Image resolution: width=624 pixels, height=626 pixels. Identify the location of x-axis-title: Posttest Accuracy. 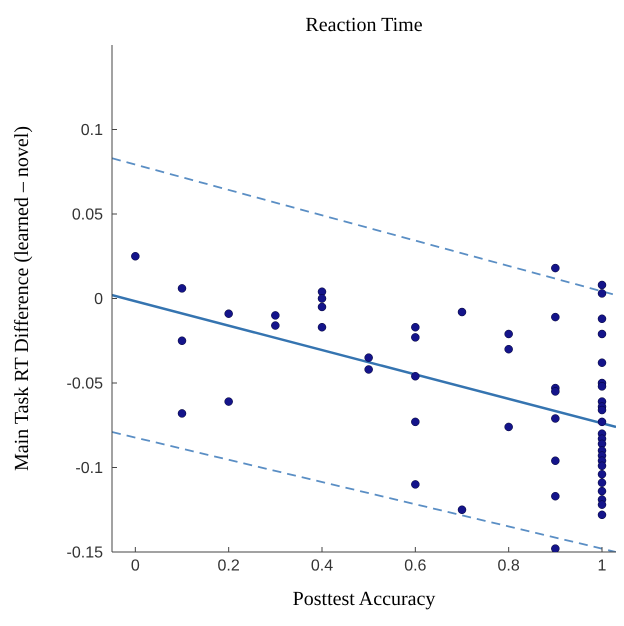
(364, 599).